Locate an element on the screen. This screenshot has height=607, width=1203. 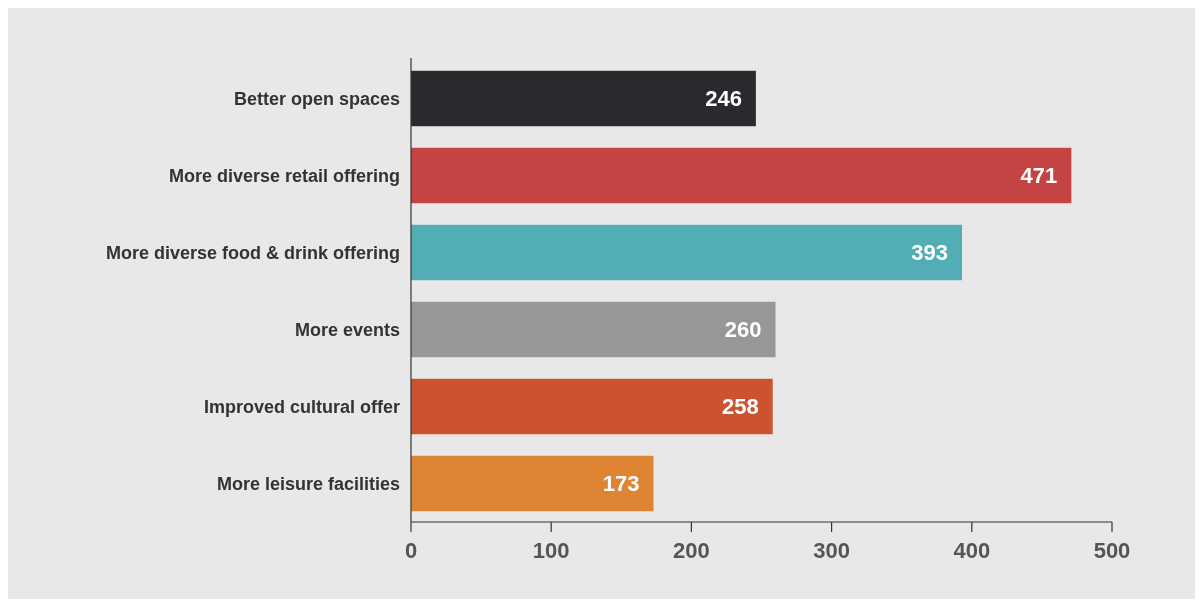
y-tick-label: More events is located at coordinates (347, 329).